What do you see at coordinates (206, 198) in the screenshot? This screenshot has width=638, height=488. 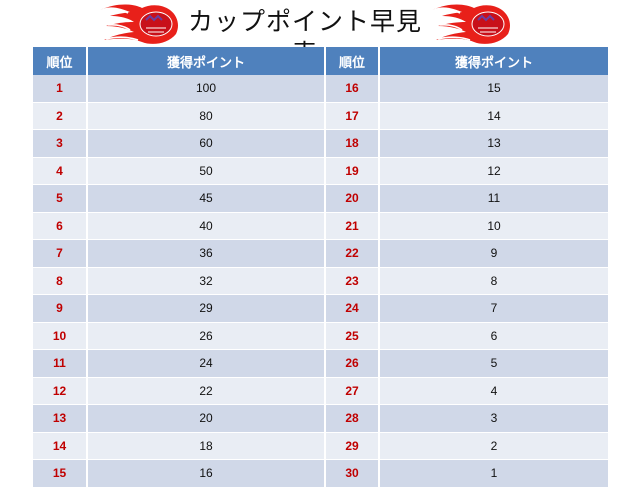 I see `points-cell: 45` at bounding box center [206, 198].